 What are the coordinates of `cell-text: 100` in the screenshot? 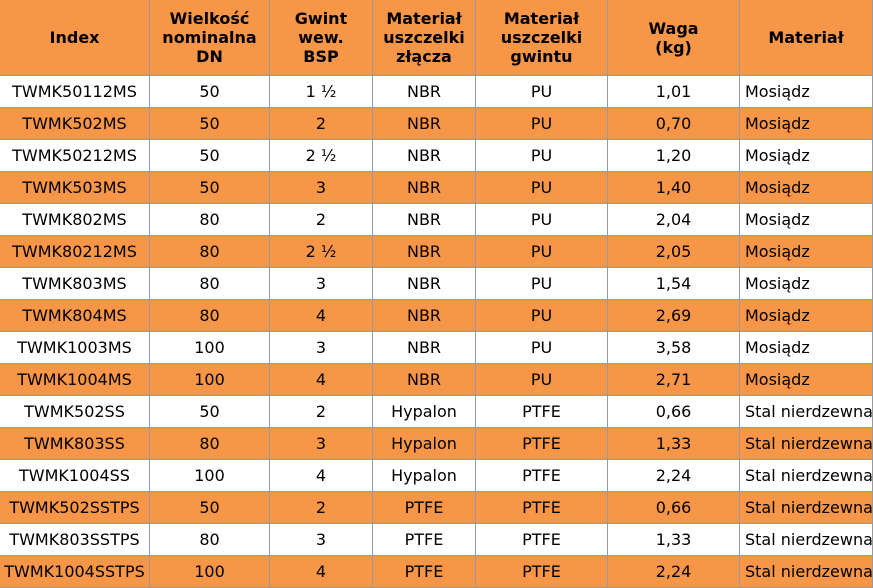 It's located at (209, 347).